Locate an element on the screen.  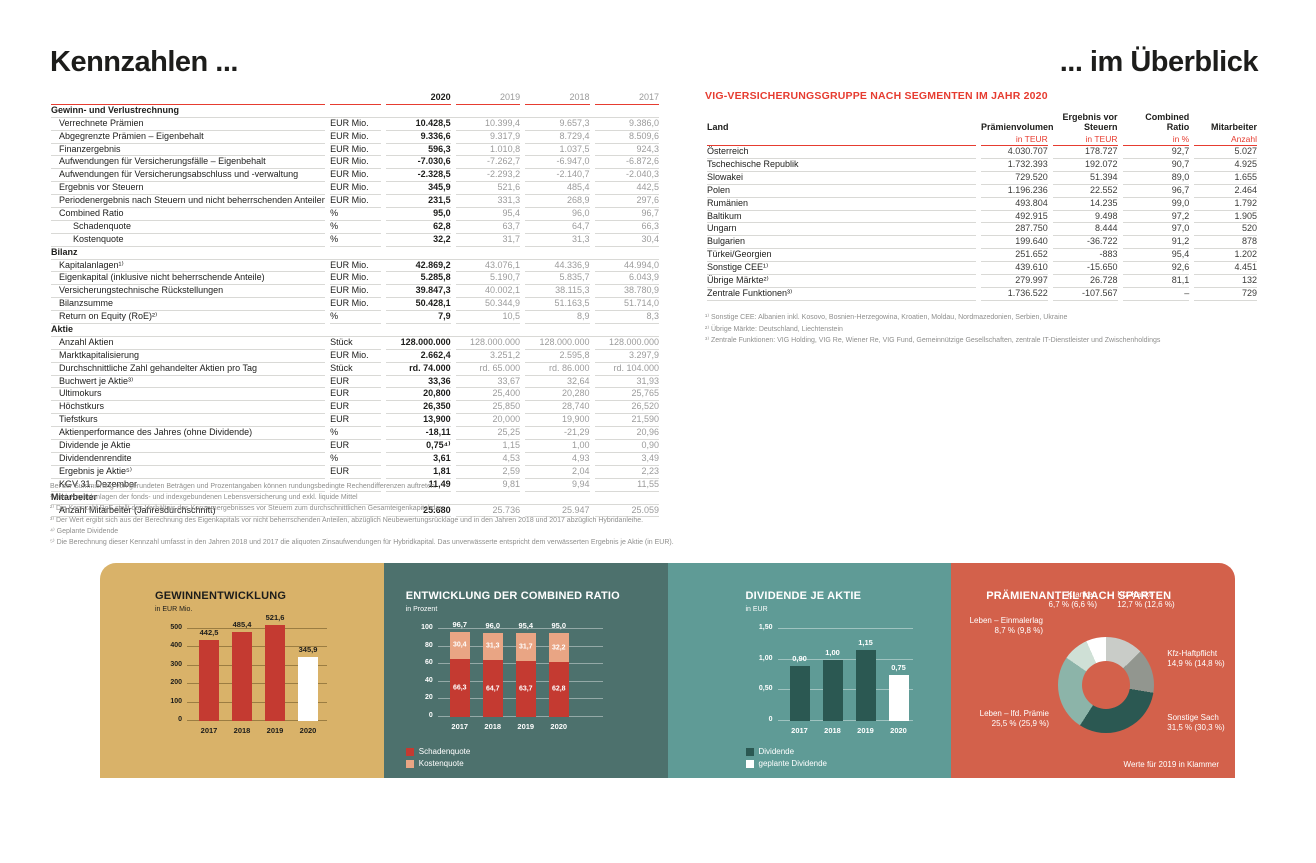
row-value: -883 is located at coordinates (1085, 256).